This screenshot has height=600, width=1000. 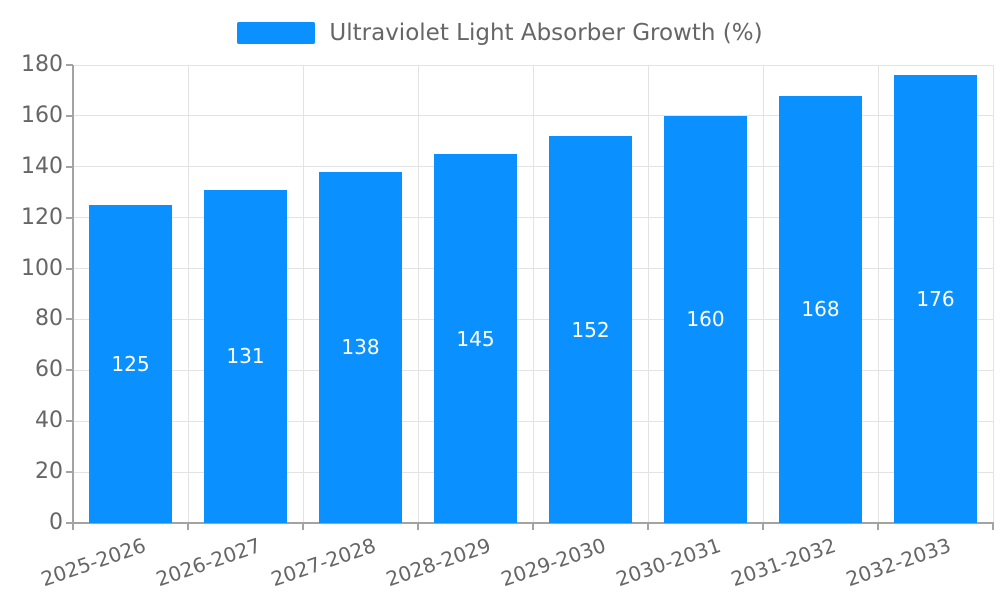 What do you see at coordinates (209, 562) in the screenshot?
I see `x-axis-category-label: 2026-2027` at bounding box center [209, 562].